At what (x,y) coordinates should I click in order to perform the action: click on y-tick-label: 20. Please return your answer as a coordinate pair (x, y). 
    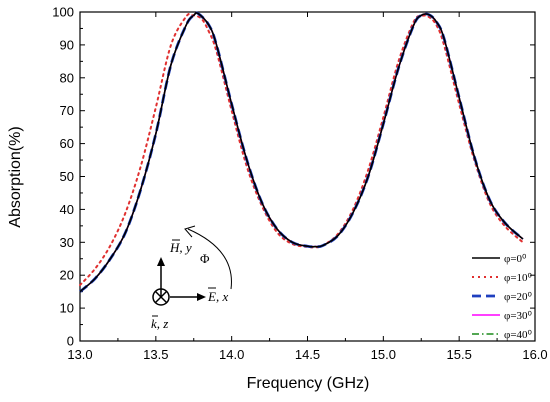
    Looking at the image, I should click on (67, 275).